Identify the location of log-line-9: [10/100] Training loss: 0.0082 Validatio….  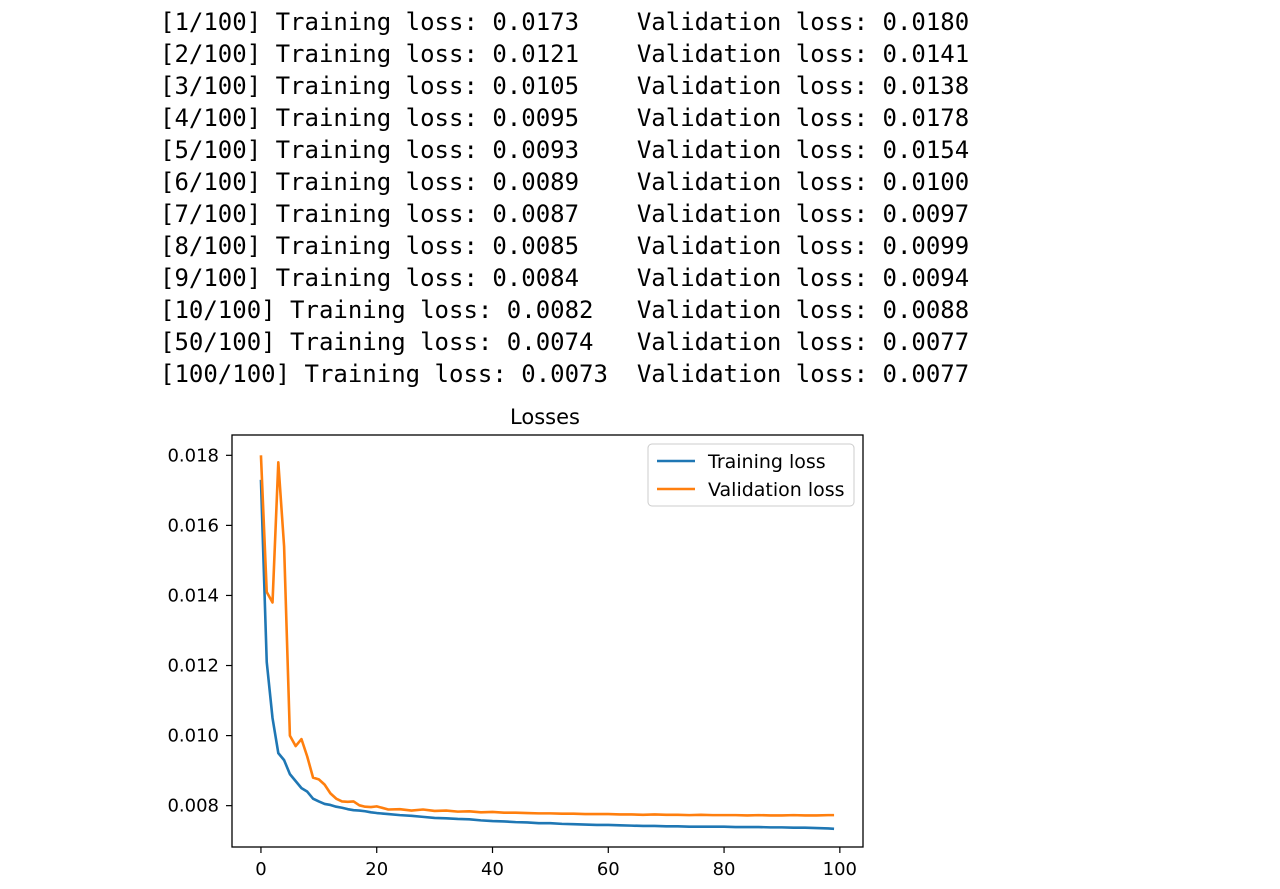
(610, 310).